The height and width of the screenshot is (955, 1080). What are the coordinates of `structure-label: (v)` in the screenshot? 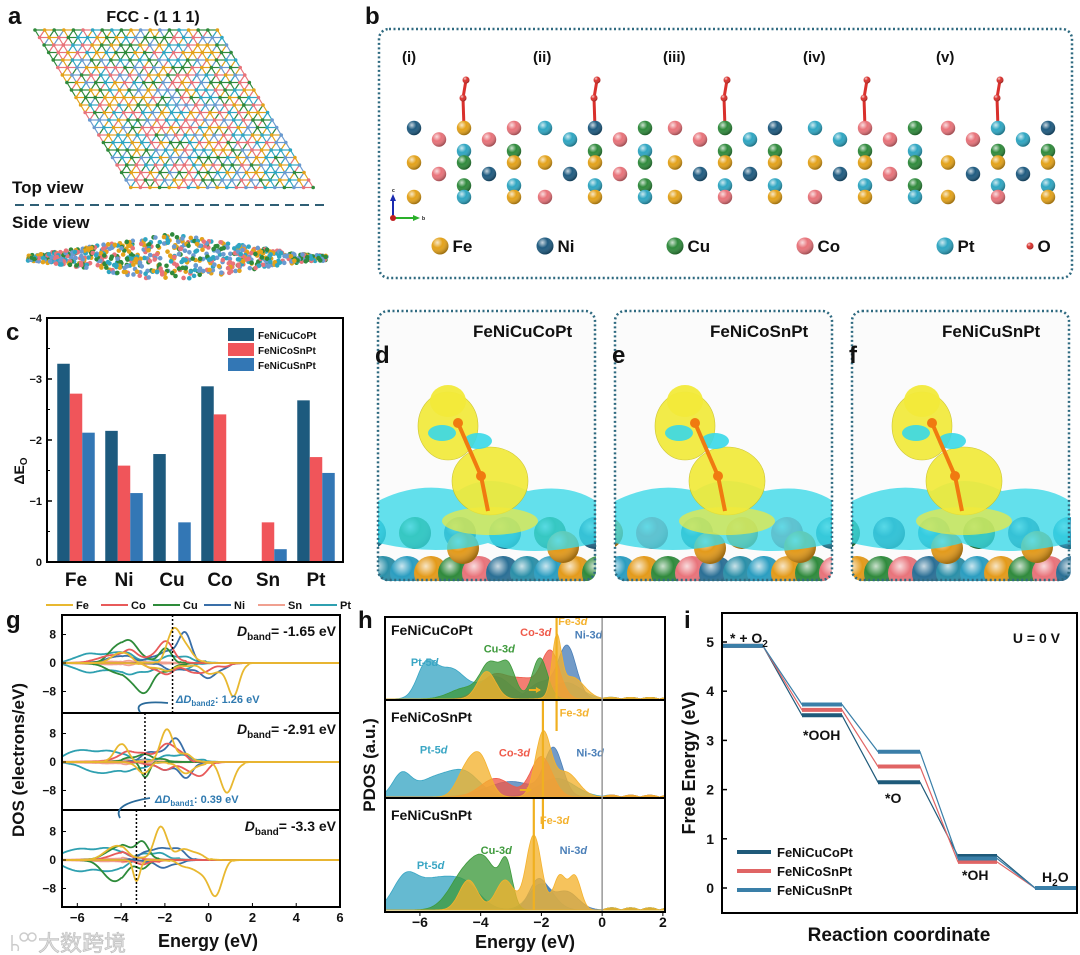 It's located at (945, 57).